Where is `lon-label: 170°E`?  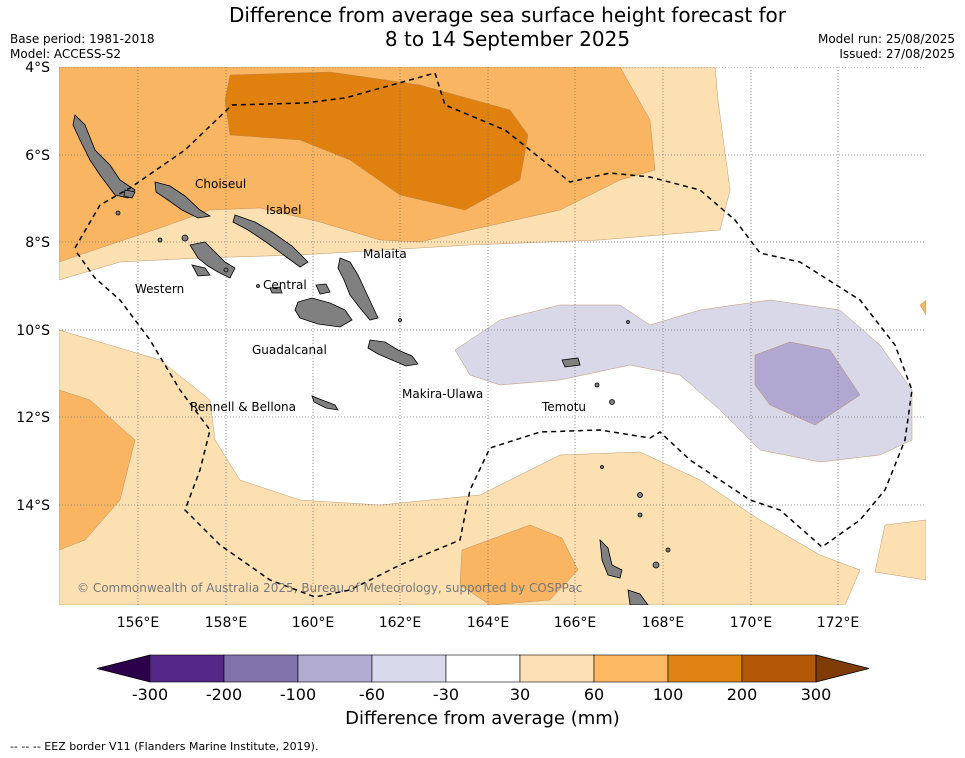 lon-label: 170°E is located at coordinates (751, 623).